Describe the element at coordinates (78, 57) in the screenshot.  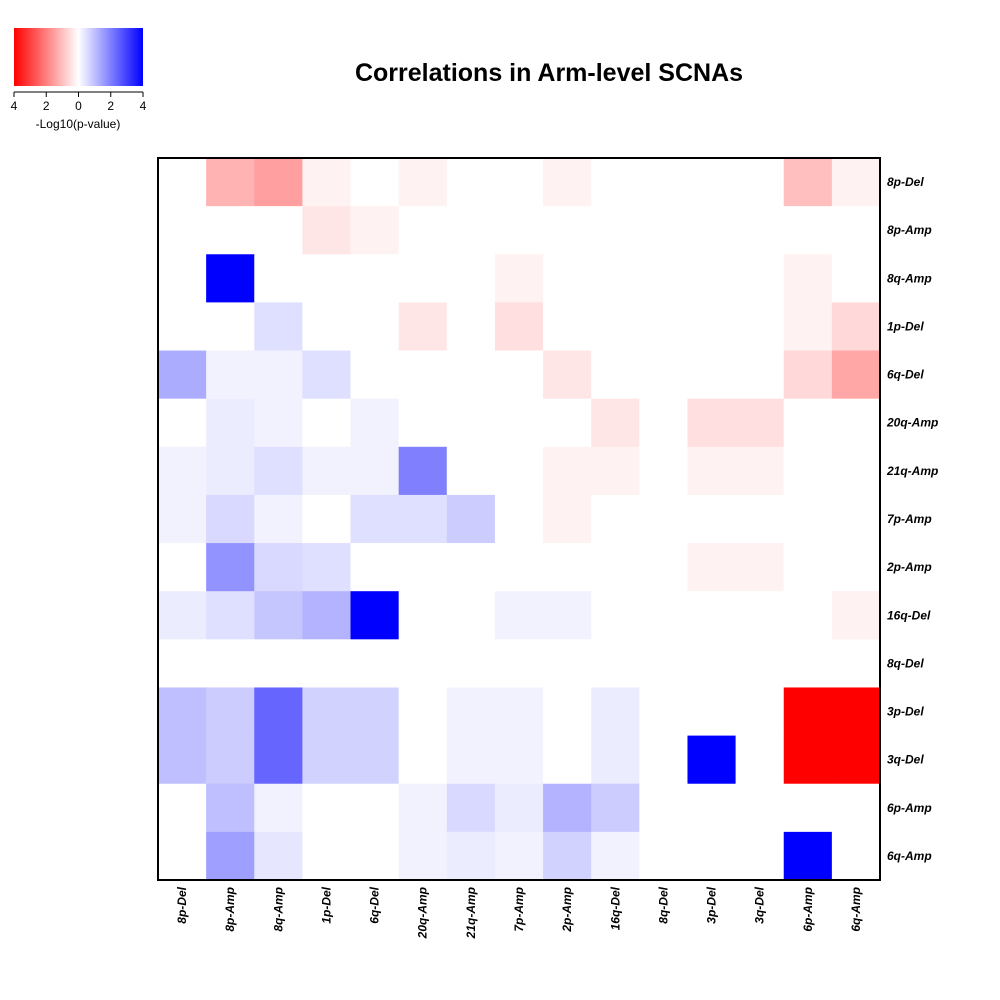
I see `legend-color-bar` at that location.